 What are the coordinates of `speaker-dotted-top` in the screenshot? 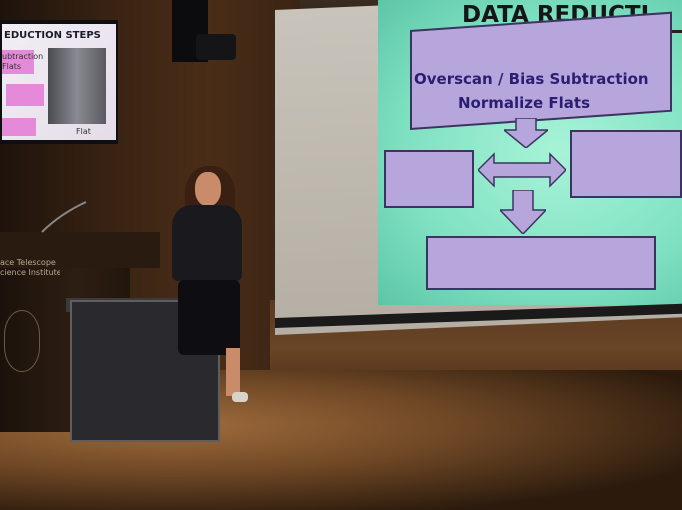 It's located at (207, 243).